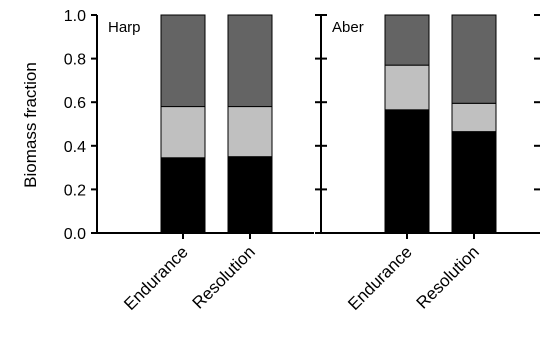 The width and height of the screenshot is (540, 337). What do you see at coordinates (30, 125) in the screenshot?
I see `y-axis-label: Biomass fraction` at bounding box center [30, 125].